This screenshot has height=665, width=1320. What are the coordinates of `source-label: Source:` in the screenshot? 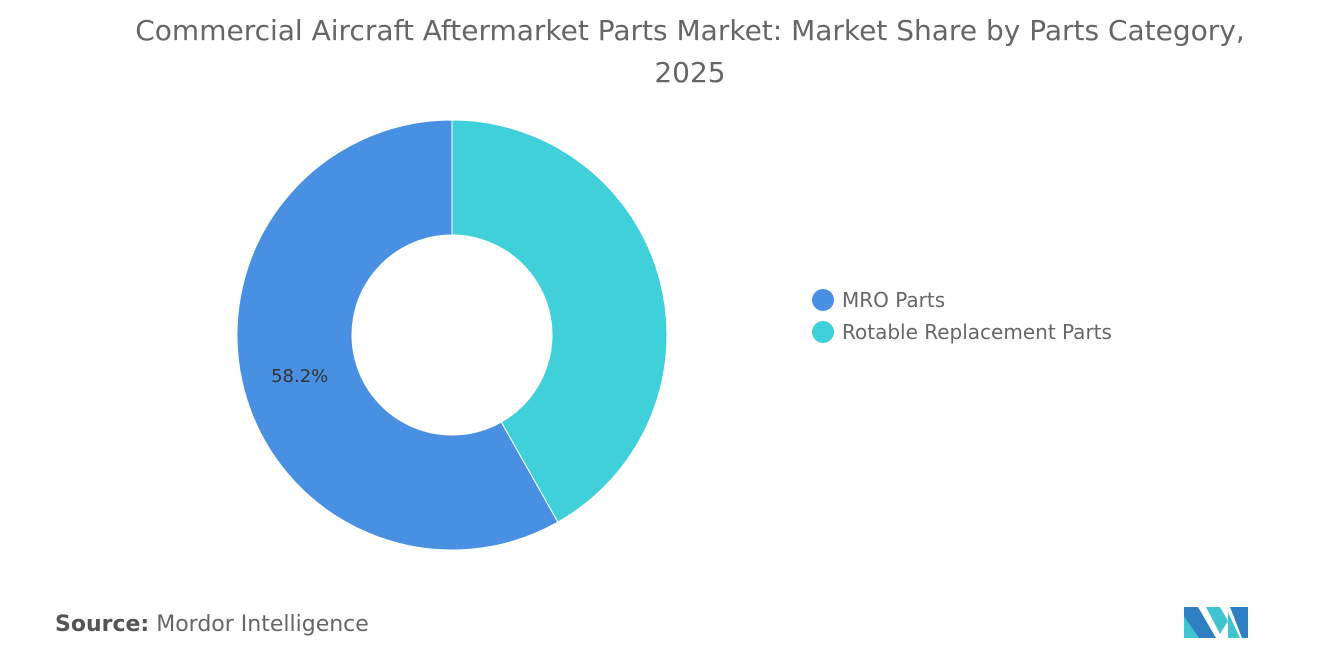 It's located at (102, 624).